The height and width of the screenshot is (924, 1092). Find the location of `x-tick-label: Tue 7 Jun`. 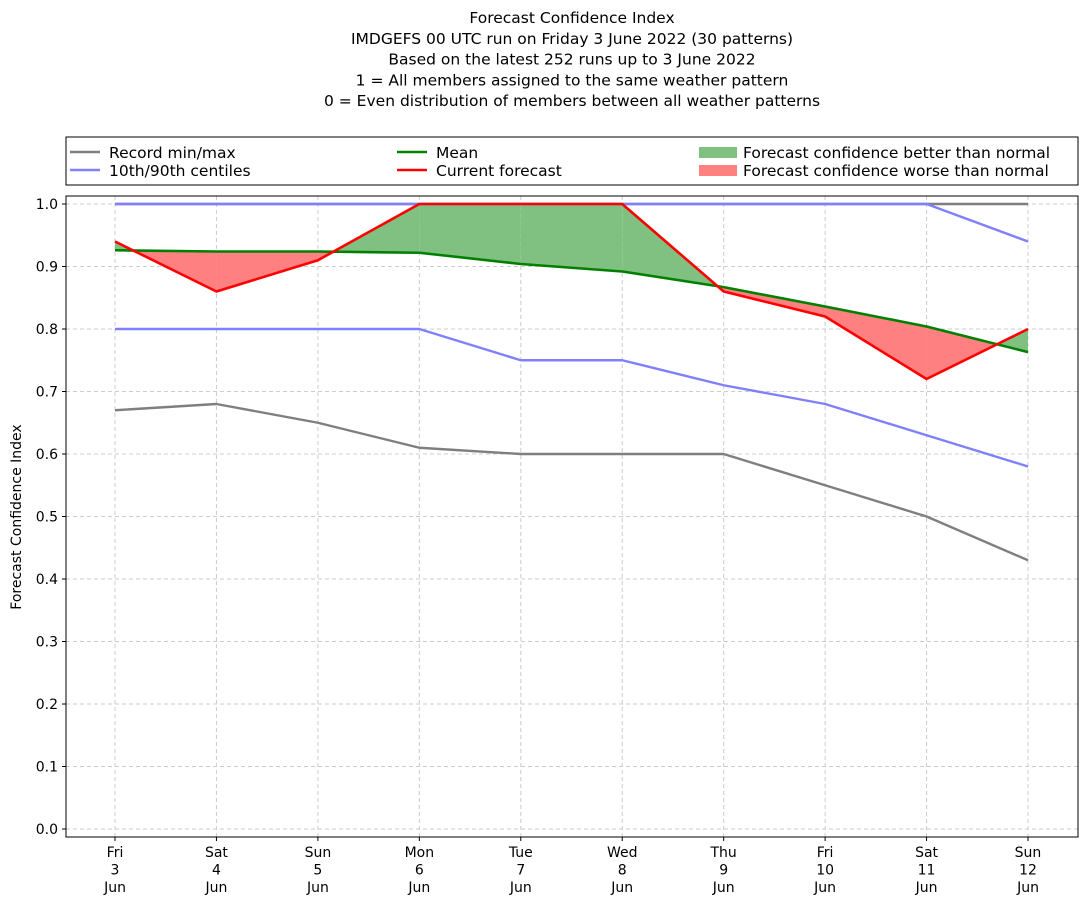

x-tick-label: Tue 7 Jun is located at coordinates (520, 870).